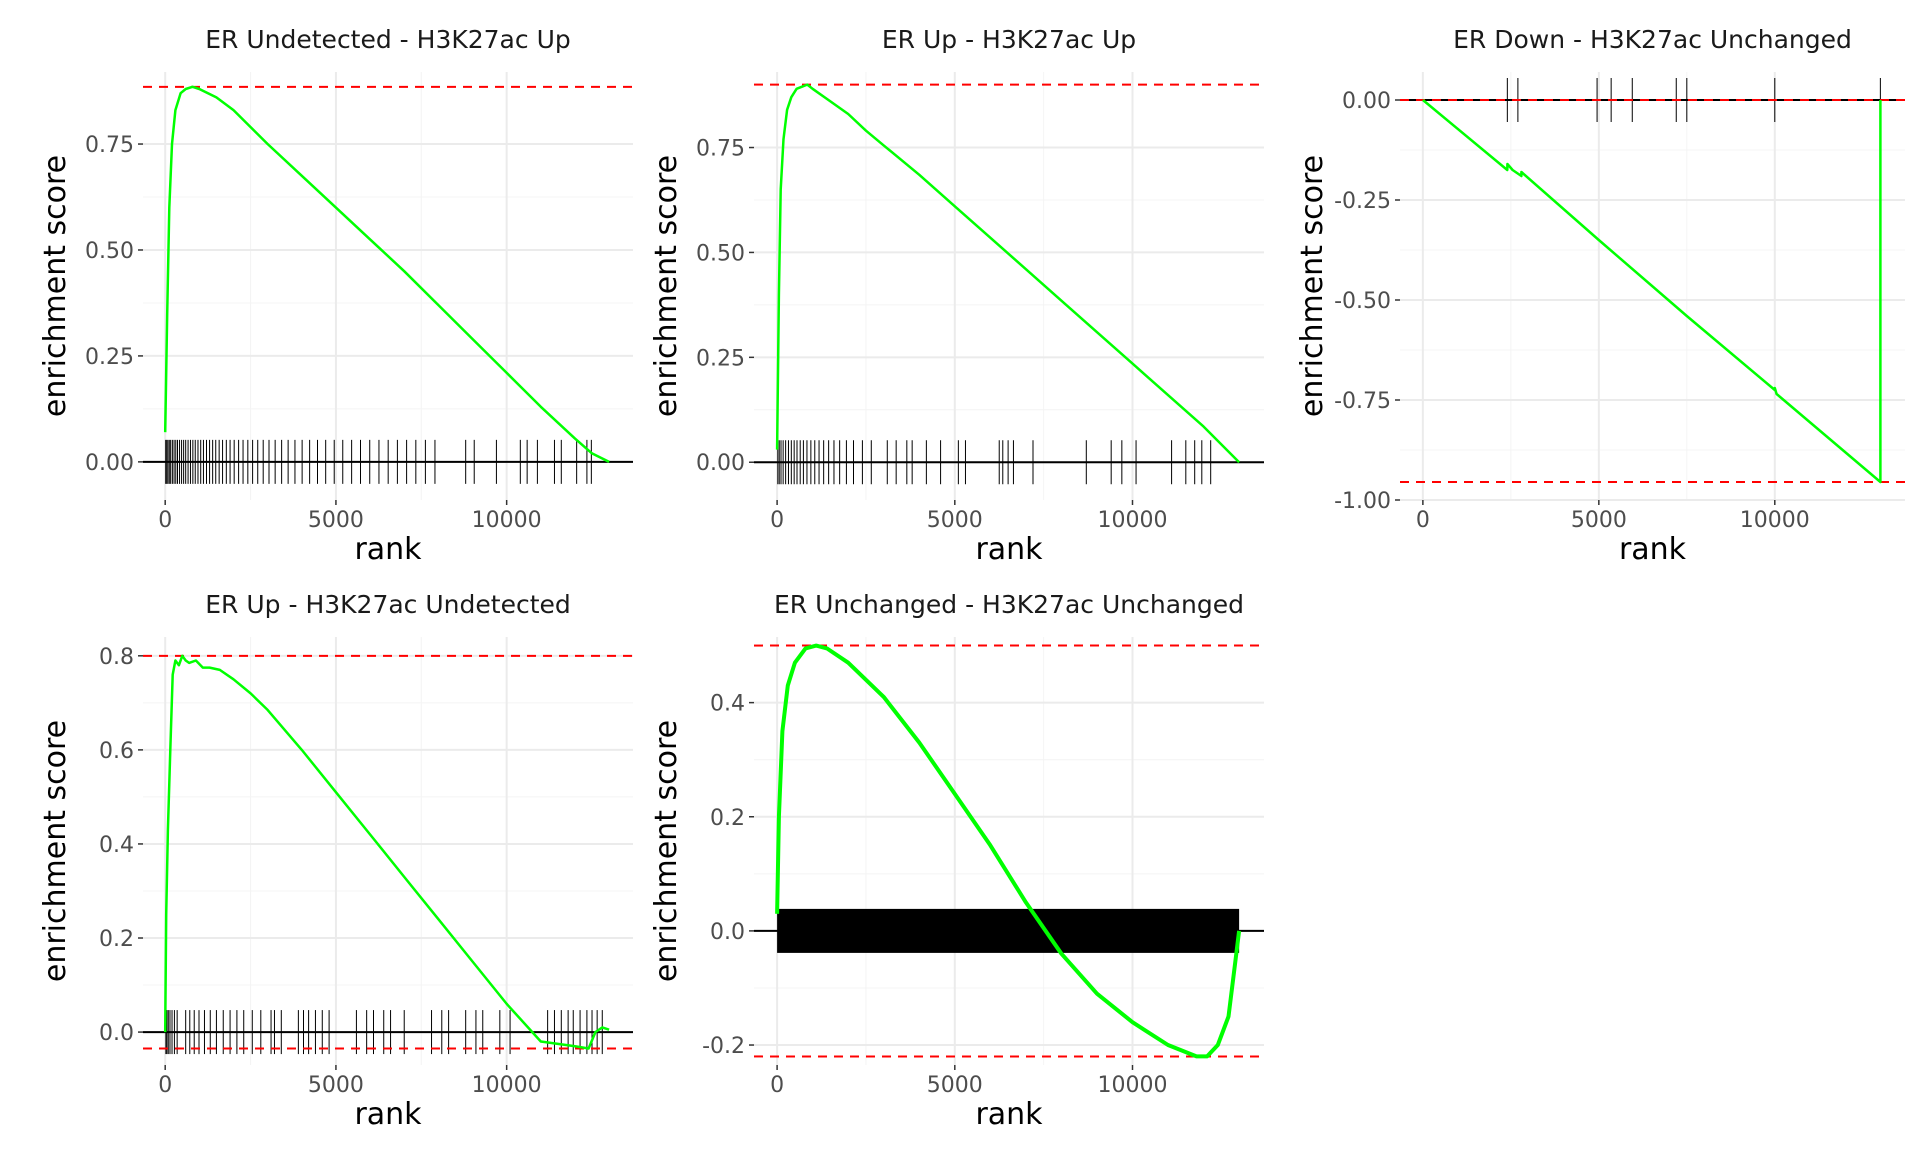 The height and width of the screenshot is (1152, 1920). I want to click on panel-title: ER Undetected - H3K27ac Up, so click(388, 39).